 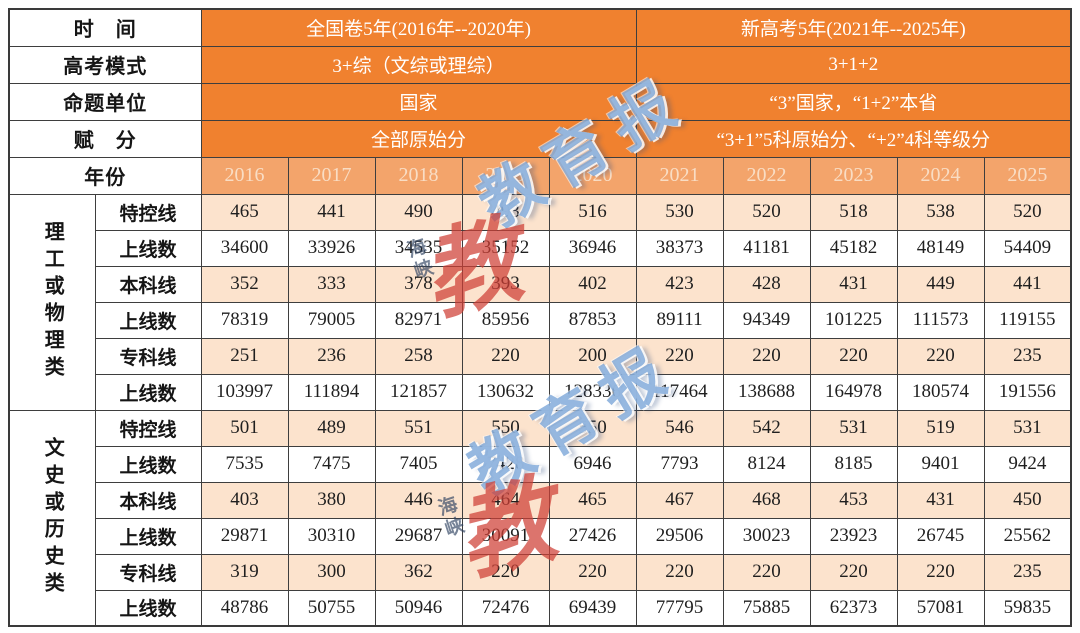 What do you see at coordinates (592, 356) in the screenshot?
I see `value-cell: 200` at bounding box center [592, 356].